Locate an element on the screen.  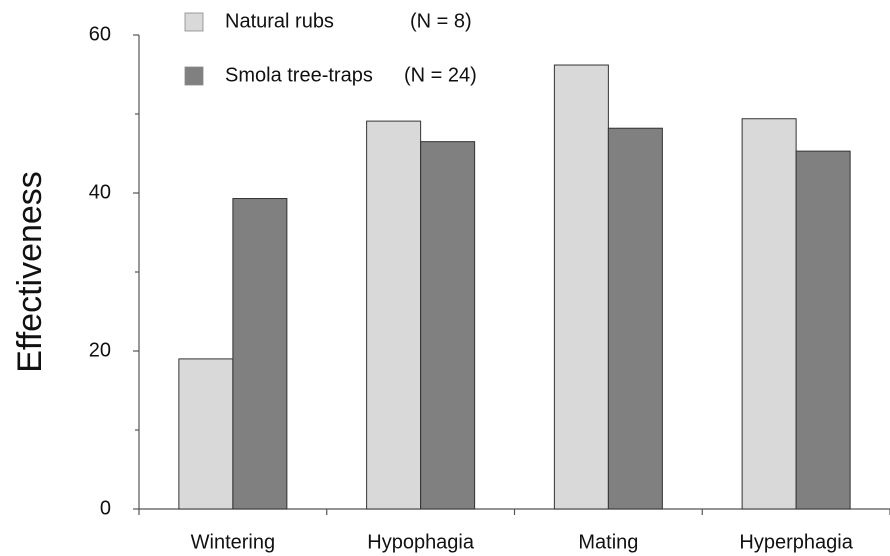
x-tick-label: Wintering is located at coordinates (233, 542).